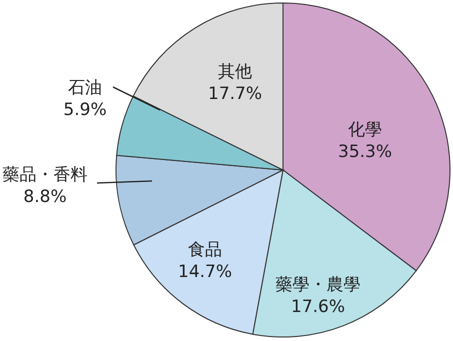 This screenshot has width=453, height=341. What do you see at coordinates (235, 94) in the screenshot?
I see `data-label: 17.7%` at bounding box center [235, 94].